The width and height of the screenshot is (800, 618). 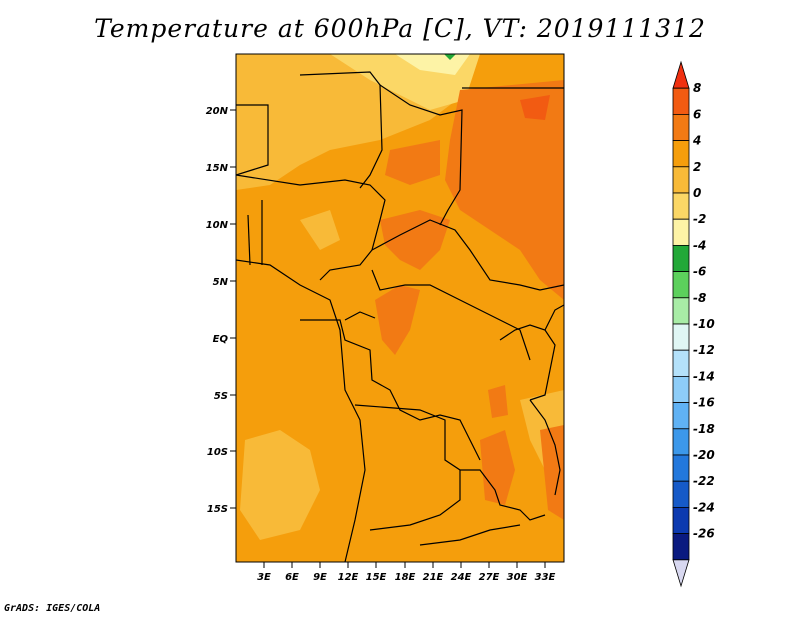 What do you see at coordinates (376, 577) in the screenshot?
I see `lon-label: 15E` at bounding box center [376, 577].